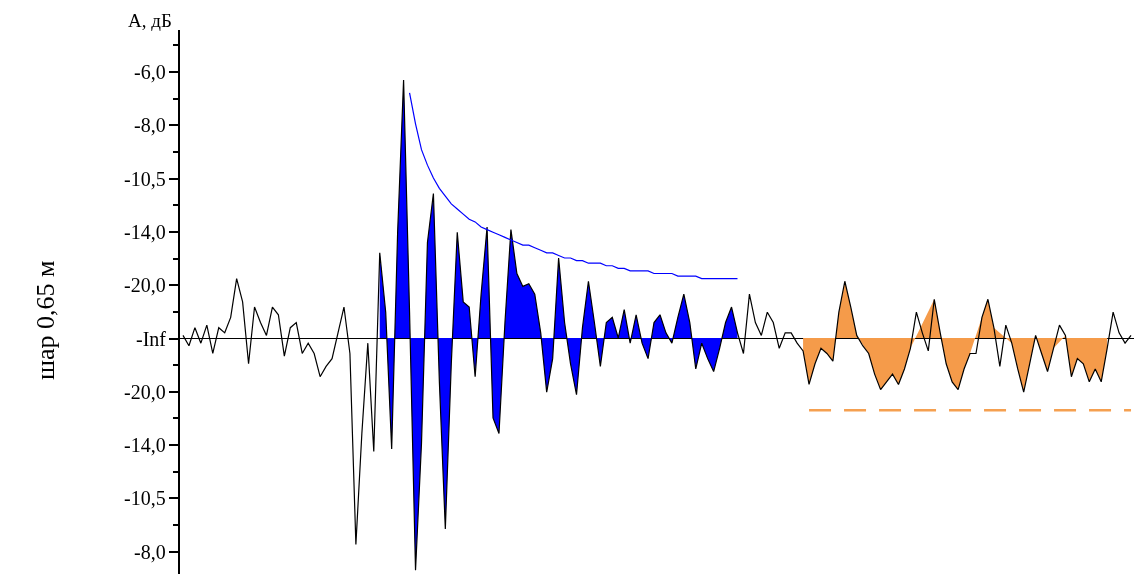 Image resolution: width=1137 pixels, height=574 pixels. I want to click on text: -6,0, so click(150, 72).